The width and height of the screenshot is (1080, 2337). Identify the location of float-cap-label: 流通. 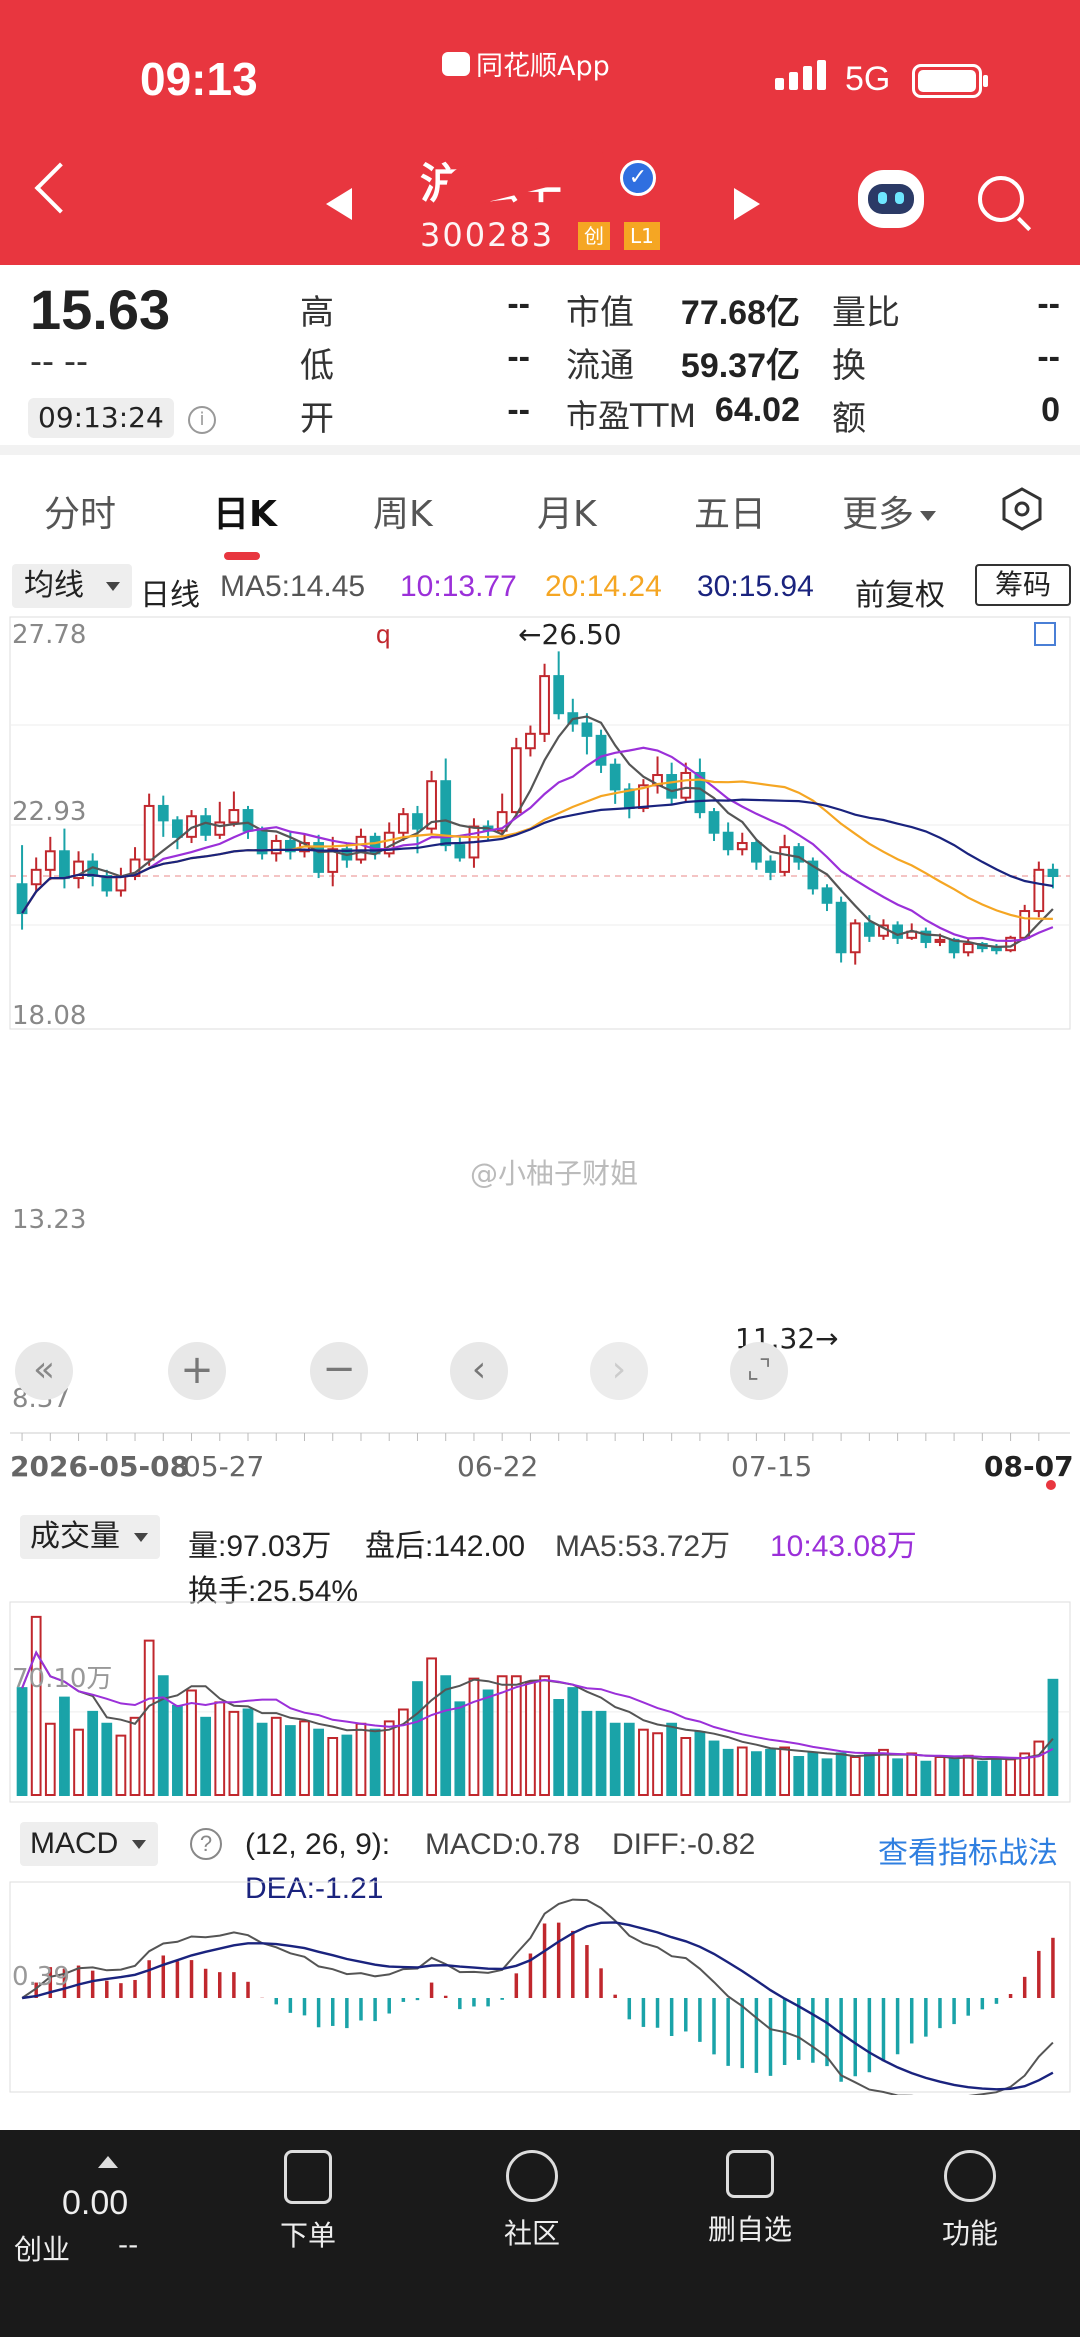
(600, 366).